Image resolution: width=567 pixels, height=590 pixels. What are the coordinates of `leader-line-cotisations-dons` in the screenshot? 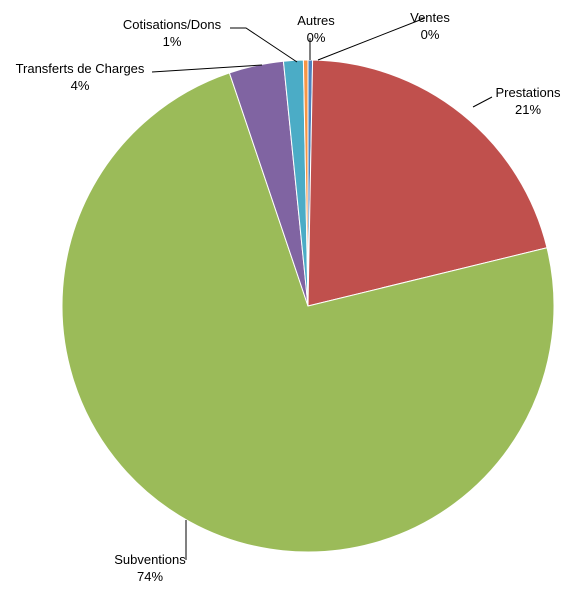 It's located at (264, 45).